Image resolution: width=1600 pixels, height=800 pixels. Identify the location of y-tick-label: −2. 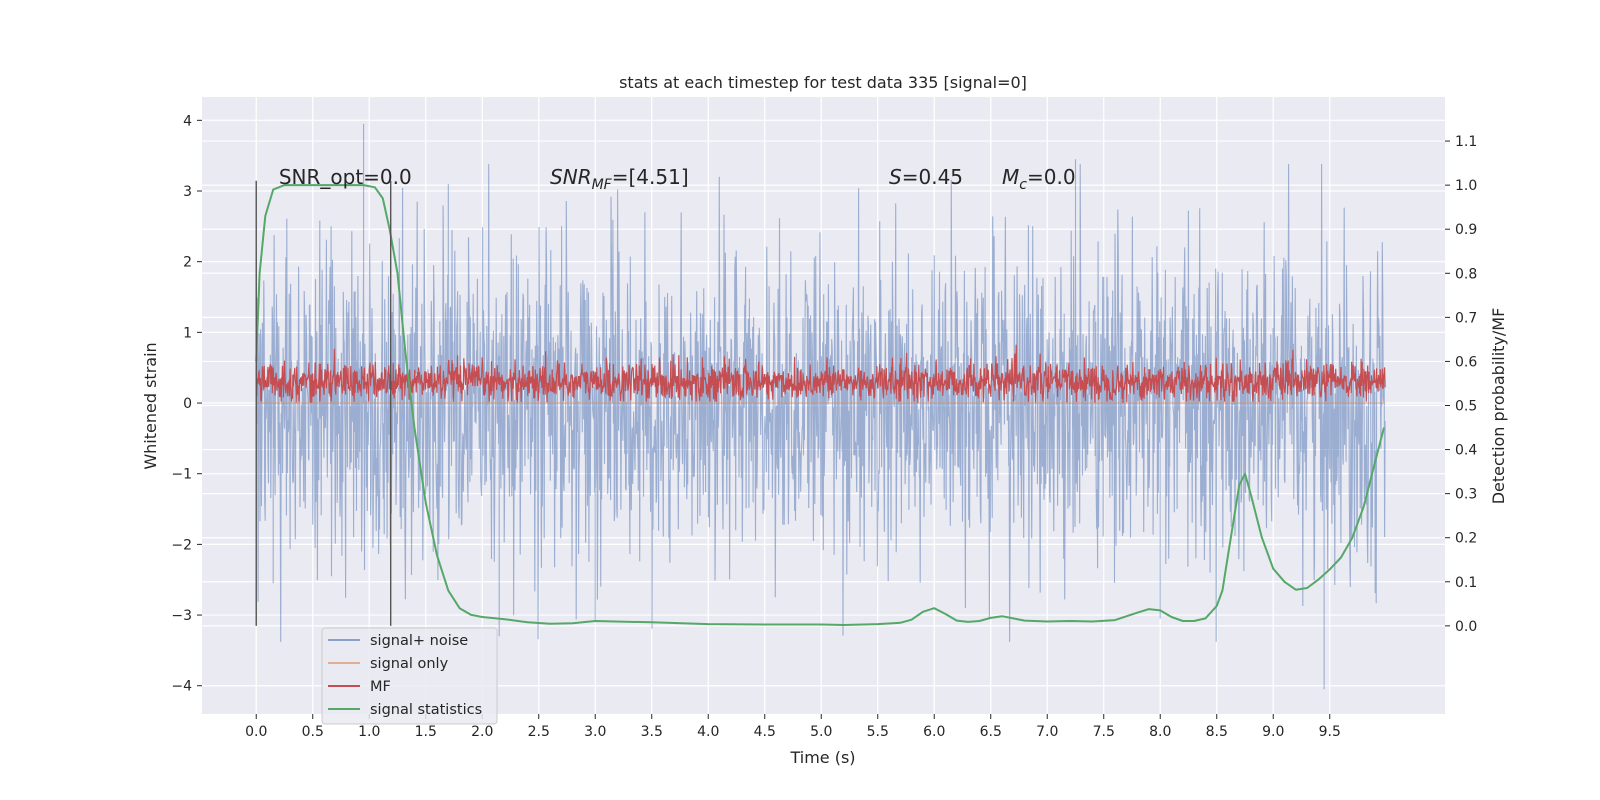
(181, 545).